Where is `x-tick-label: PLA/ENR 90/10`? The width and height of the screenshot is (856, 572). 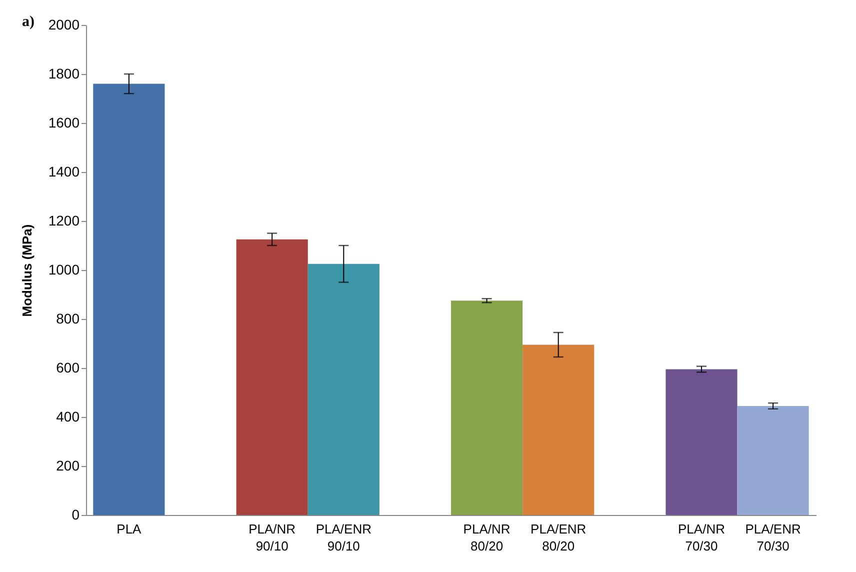
x-tick-label: PLA/ENR 90/10 is located at coordinates (344, 538).